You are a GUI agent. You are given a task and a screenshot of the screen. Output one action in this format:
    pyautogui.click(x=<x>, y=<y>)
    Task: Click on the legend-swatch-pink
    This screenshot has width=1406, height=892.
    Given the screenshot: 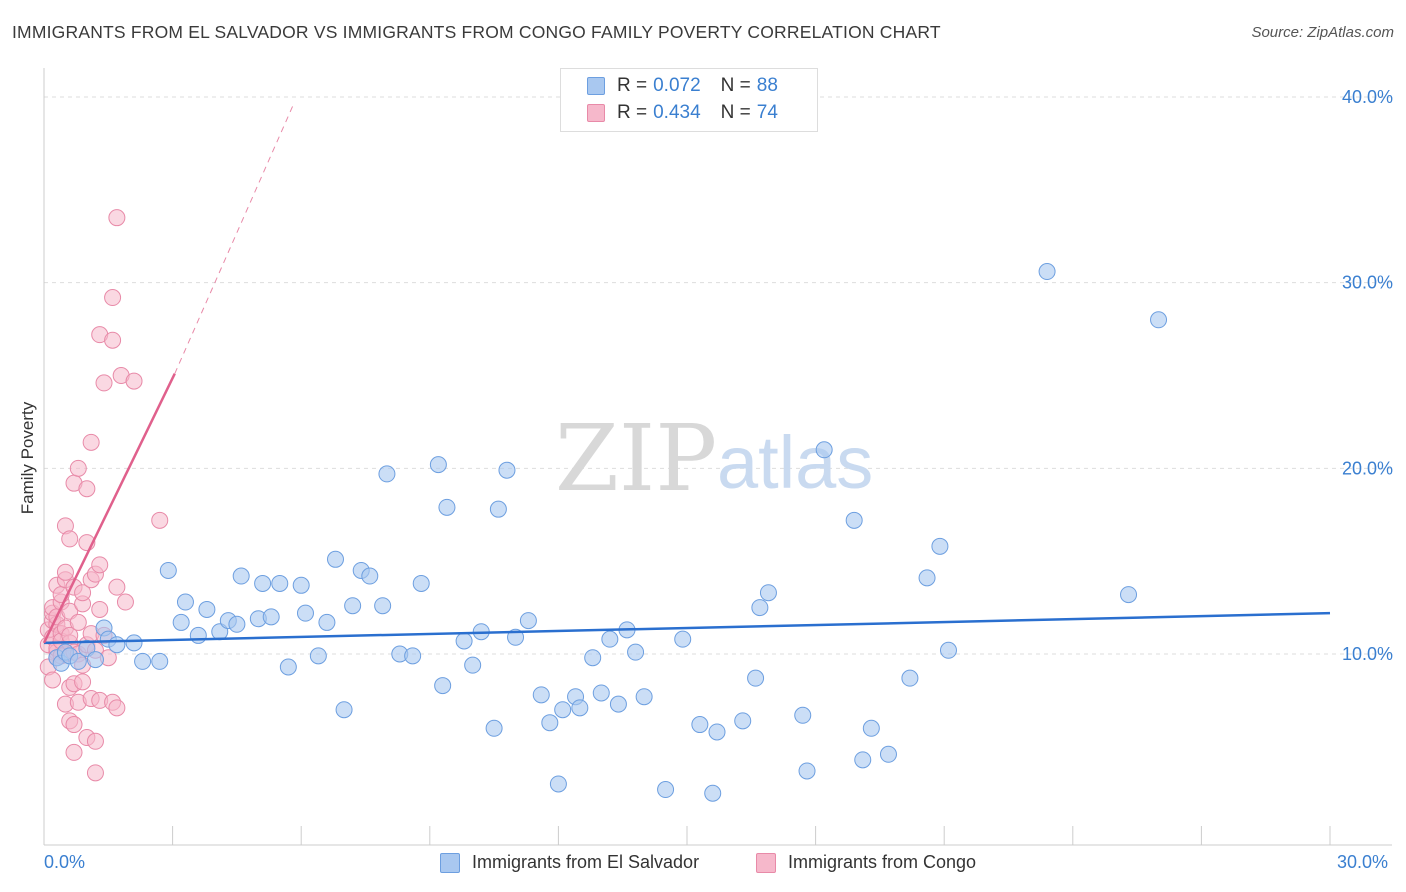 What is the action you would take?
    pyautogui.click(x=596, y=113)
    